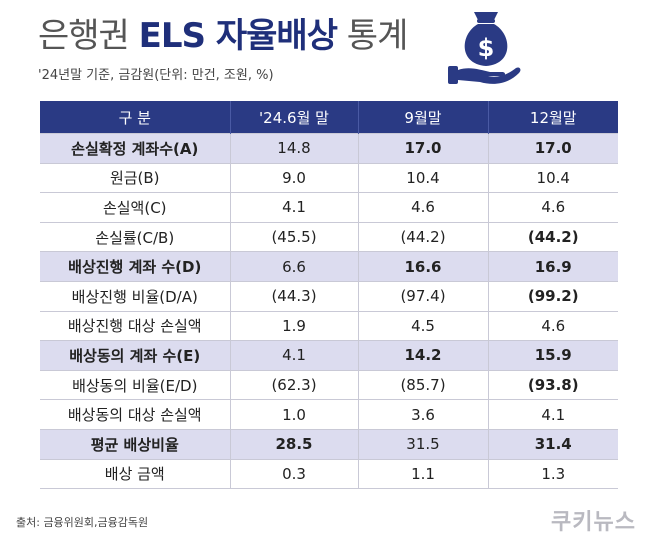 The height and width of the screenshot is (541, 658). What do you see at coordinates (293, 117) in the screenshot?
I see `column-header: '24.6월 말` at bounding box center [293, 117].